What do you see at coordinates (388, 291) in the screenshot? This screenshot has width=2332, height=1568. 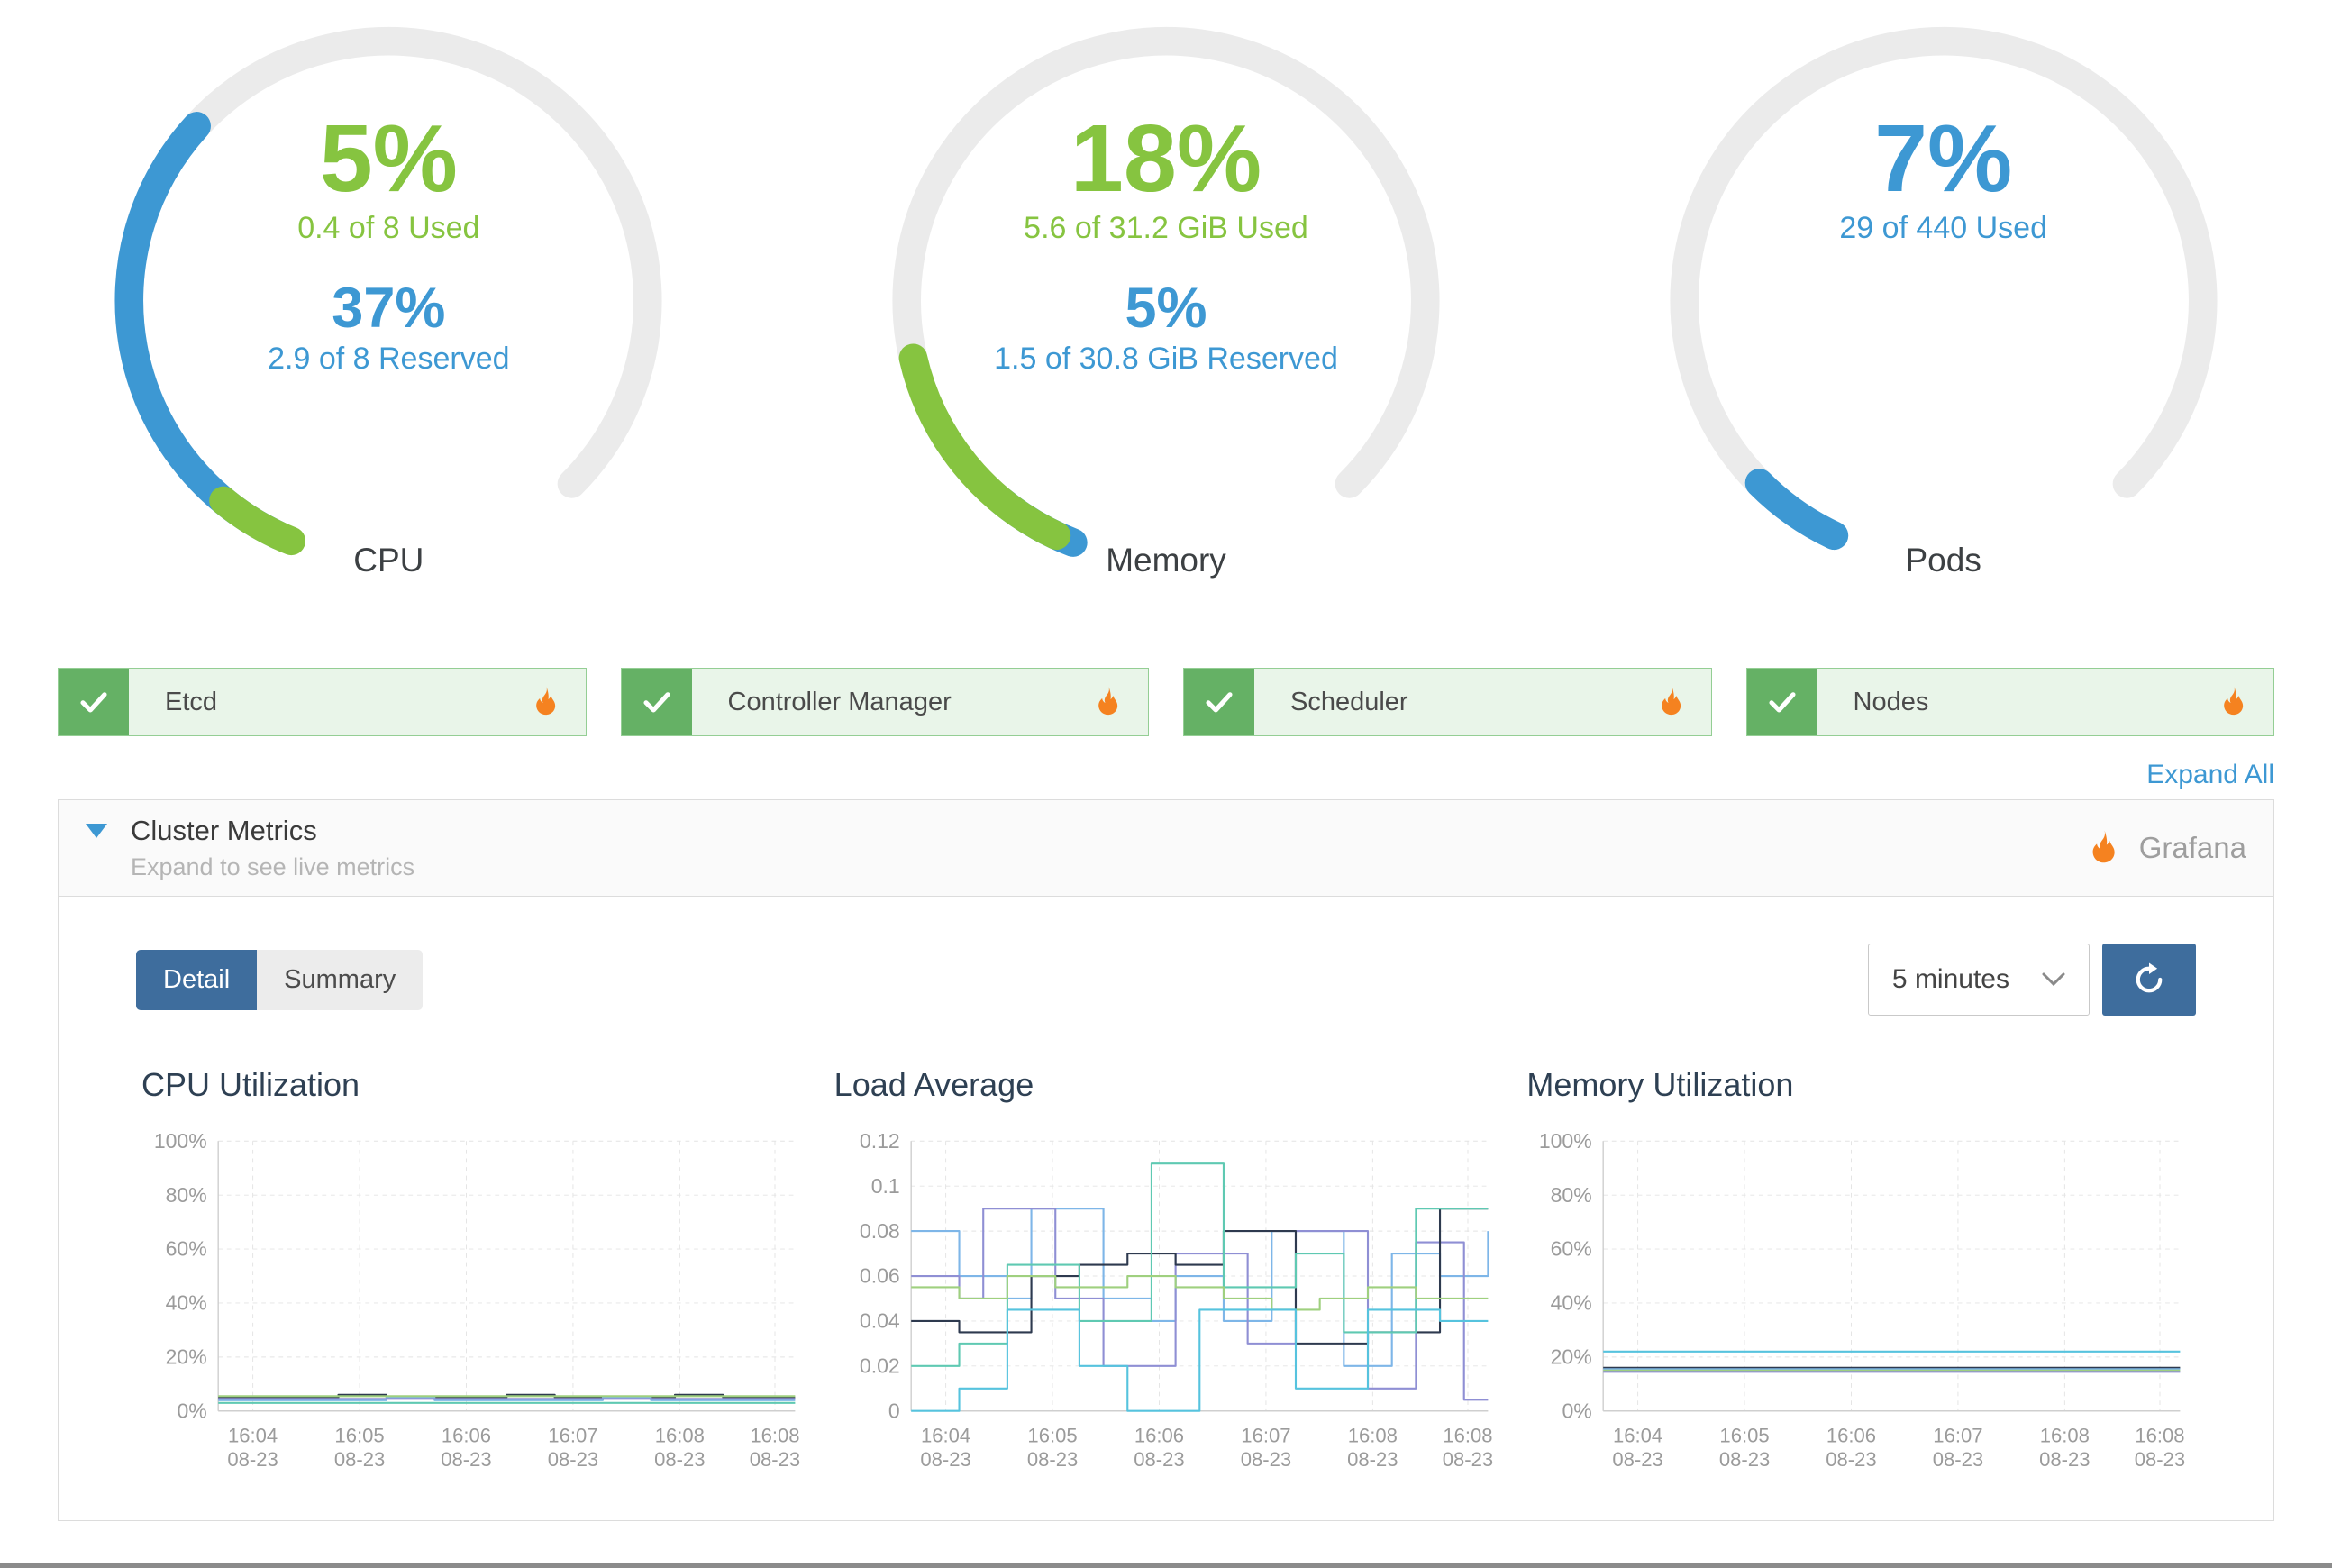 I see `cpu-gauge-arc` at bounding box center [388, 291].